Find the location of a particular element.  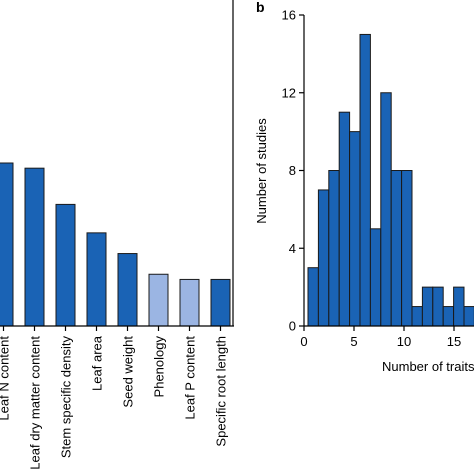

bar-leaf-n-content is located at coordinates (7, 244).